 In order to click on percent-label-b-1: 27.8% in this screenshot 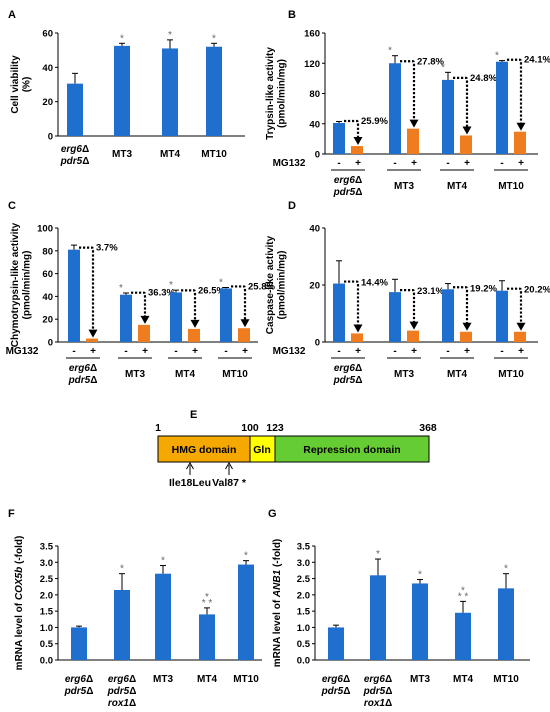, I will do `click(430, 61)`.